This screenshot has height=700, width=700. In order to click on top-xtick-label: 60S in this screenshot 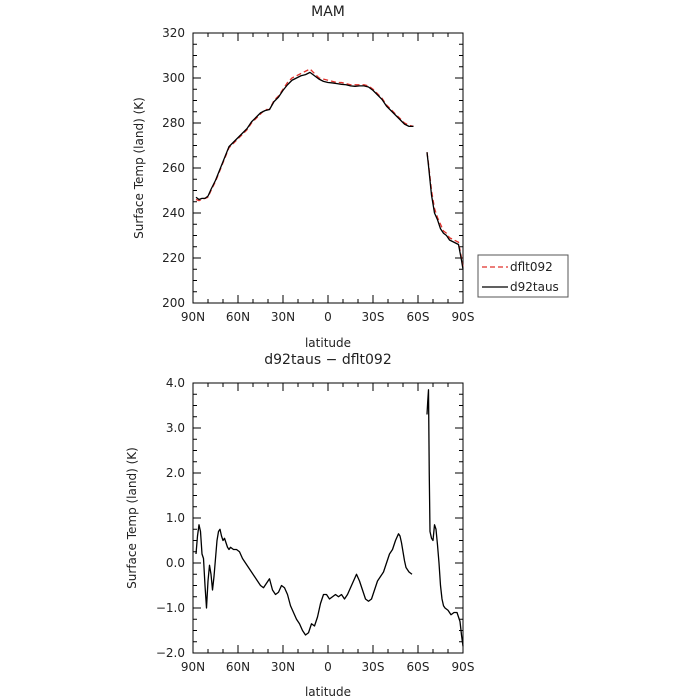, I will do `click(418, 317)`.